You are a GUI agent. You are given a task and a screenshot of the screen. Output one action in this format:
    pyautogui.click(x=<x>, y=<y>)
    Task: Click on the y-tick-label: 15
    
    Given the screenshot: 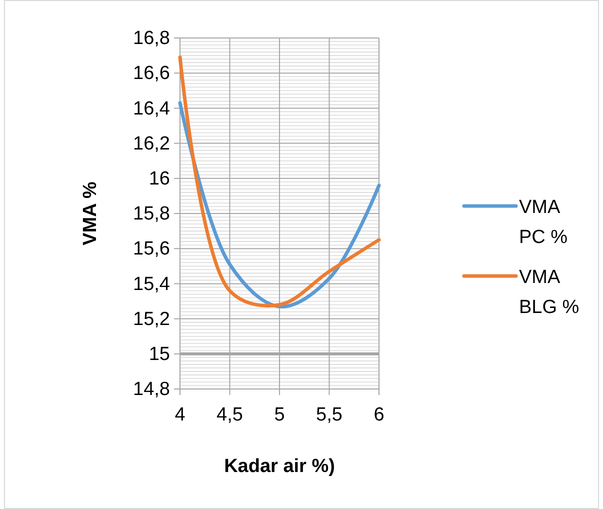 What is the action you would take?
    pyautogui.click(x=159, y=354)
    